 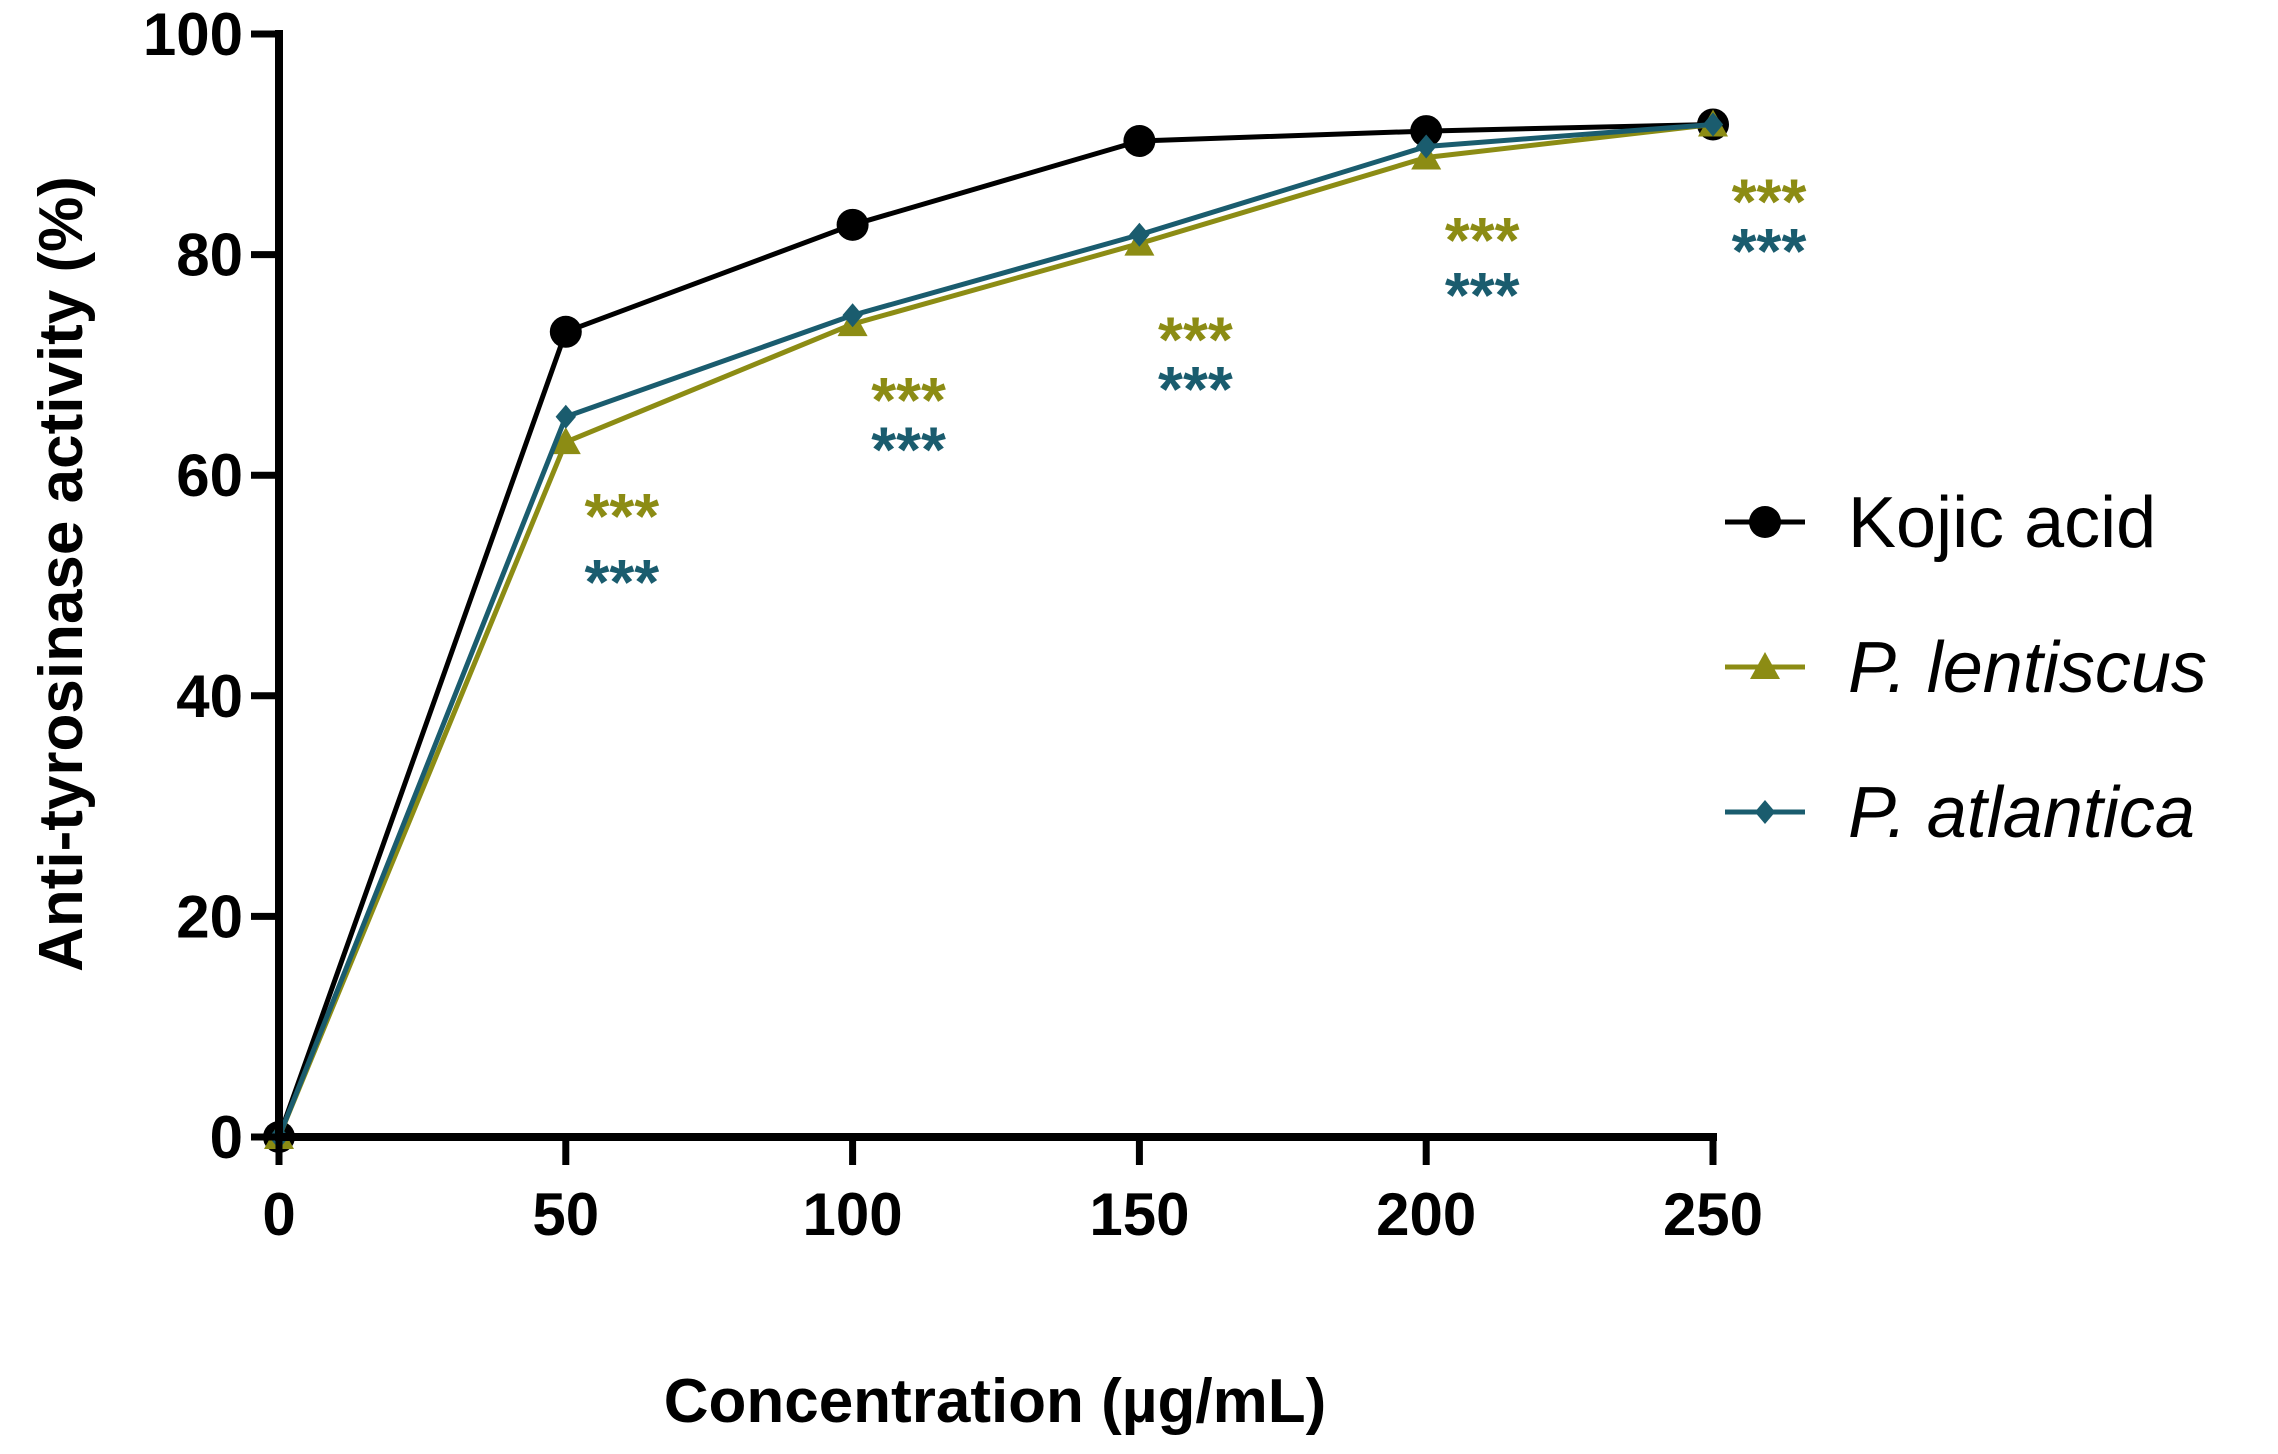 What do you see at coordinates (1426, 1214) in the screenshot?
I see `x-tick-label: 200` at bounding box center [1426, 1214].